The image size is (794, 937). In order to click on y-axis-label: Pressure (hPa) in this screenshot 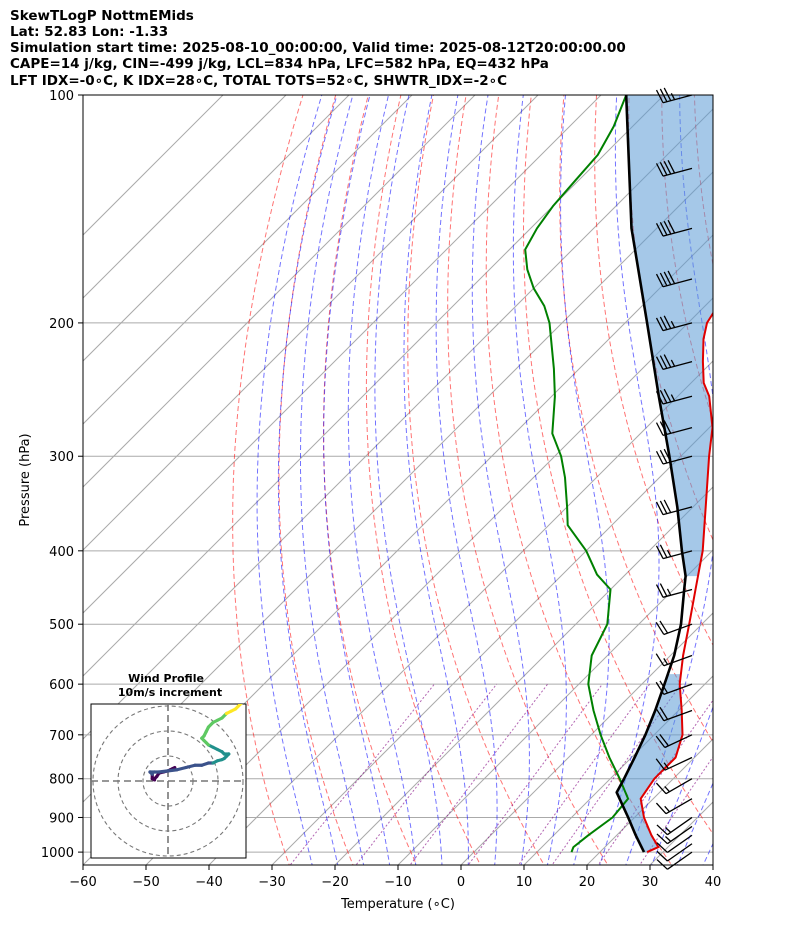, I will do `click(25, 479)`.